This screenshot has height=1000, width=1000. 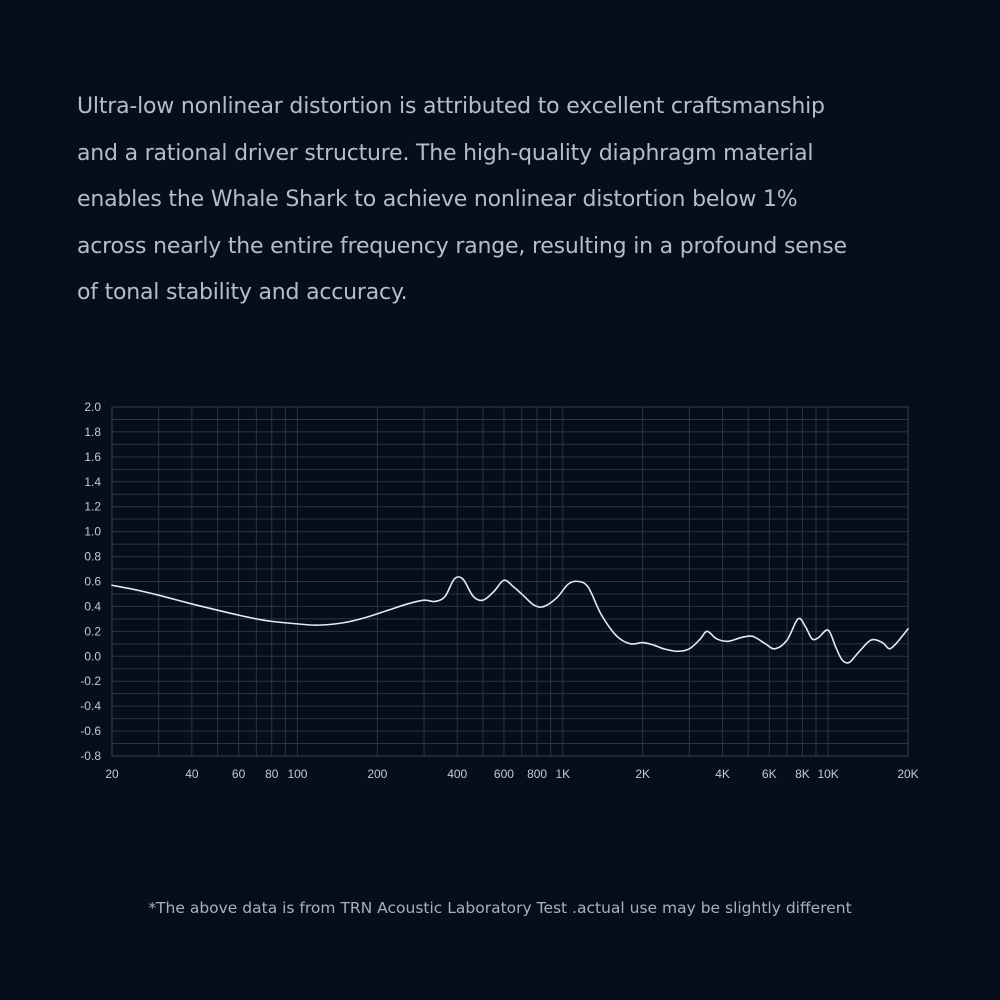 I want to click on x-tick-label: 100, so click(x=297, y=774).